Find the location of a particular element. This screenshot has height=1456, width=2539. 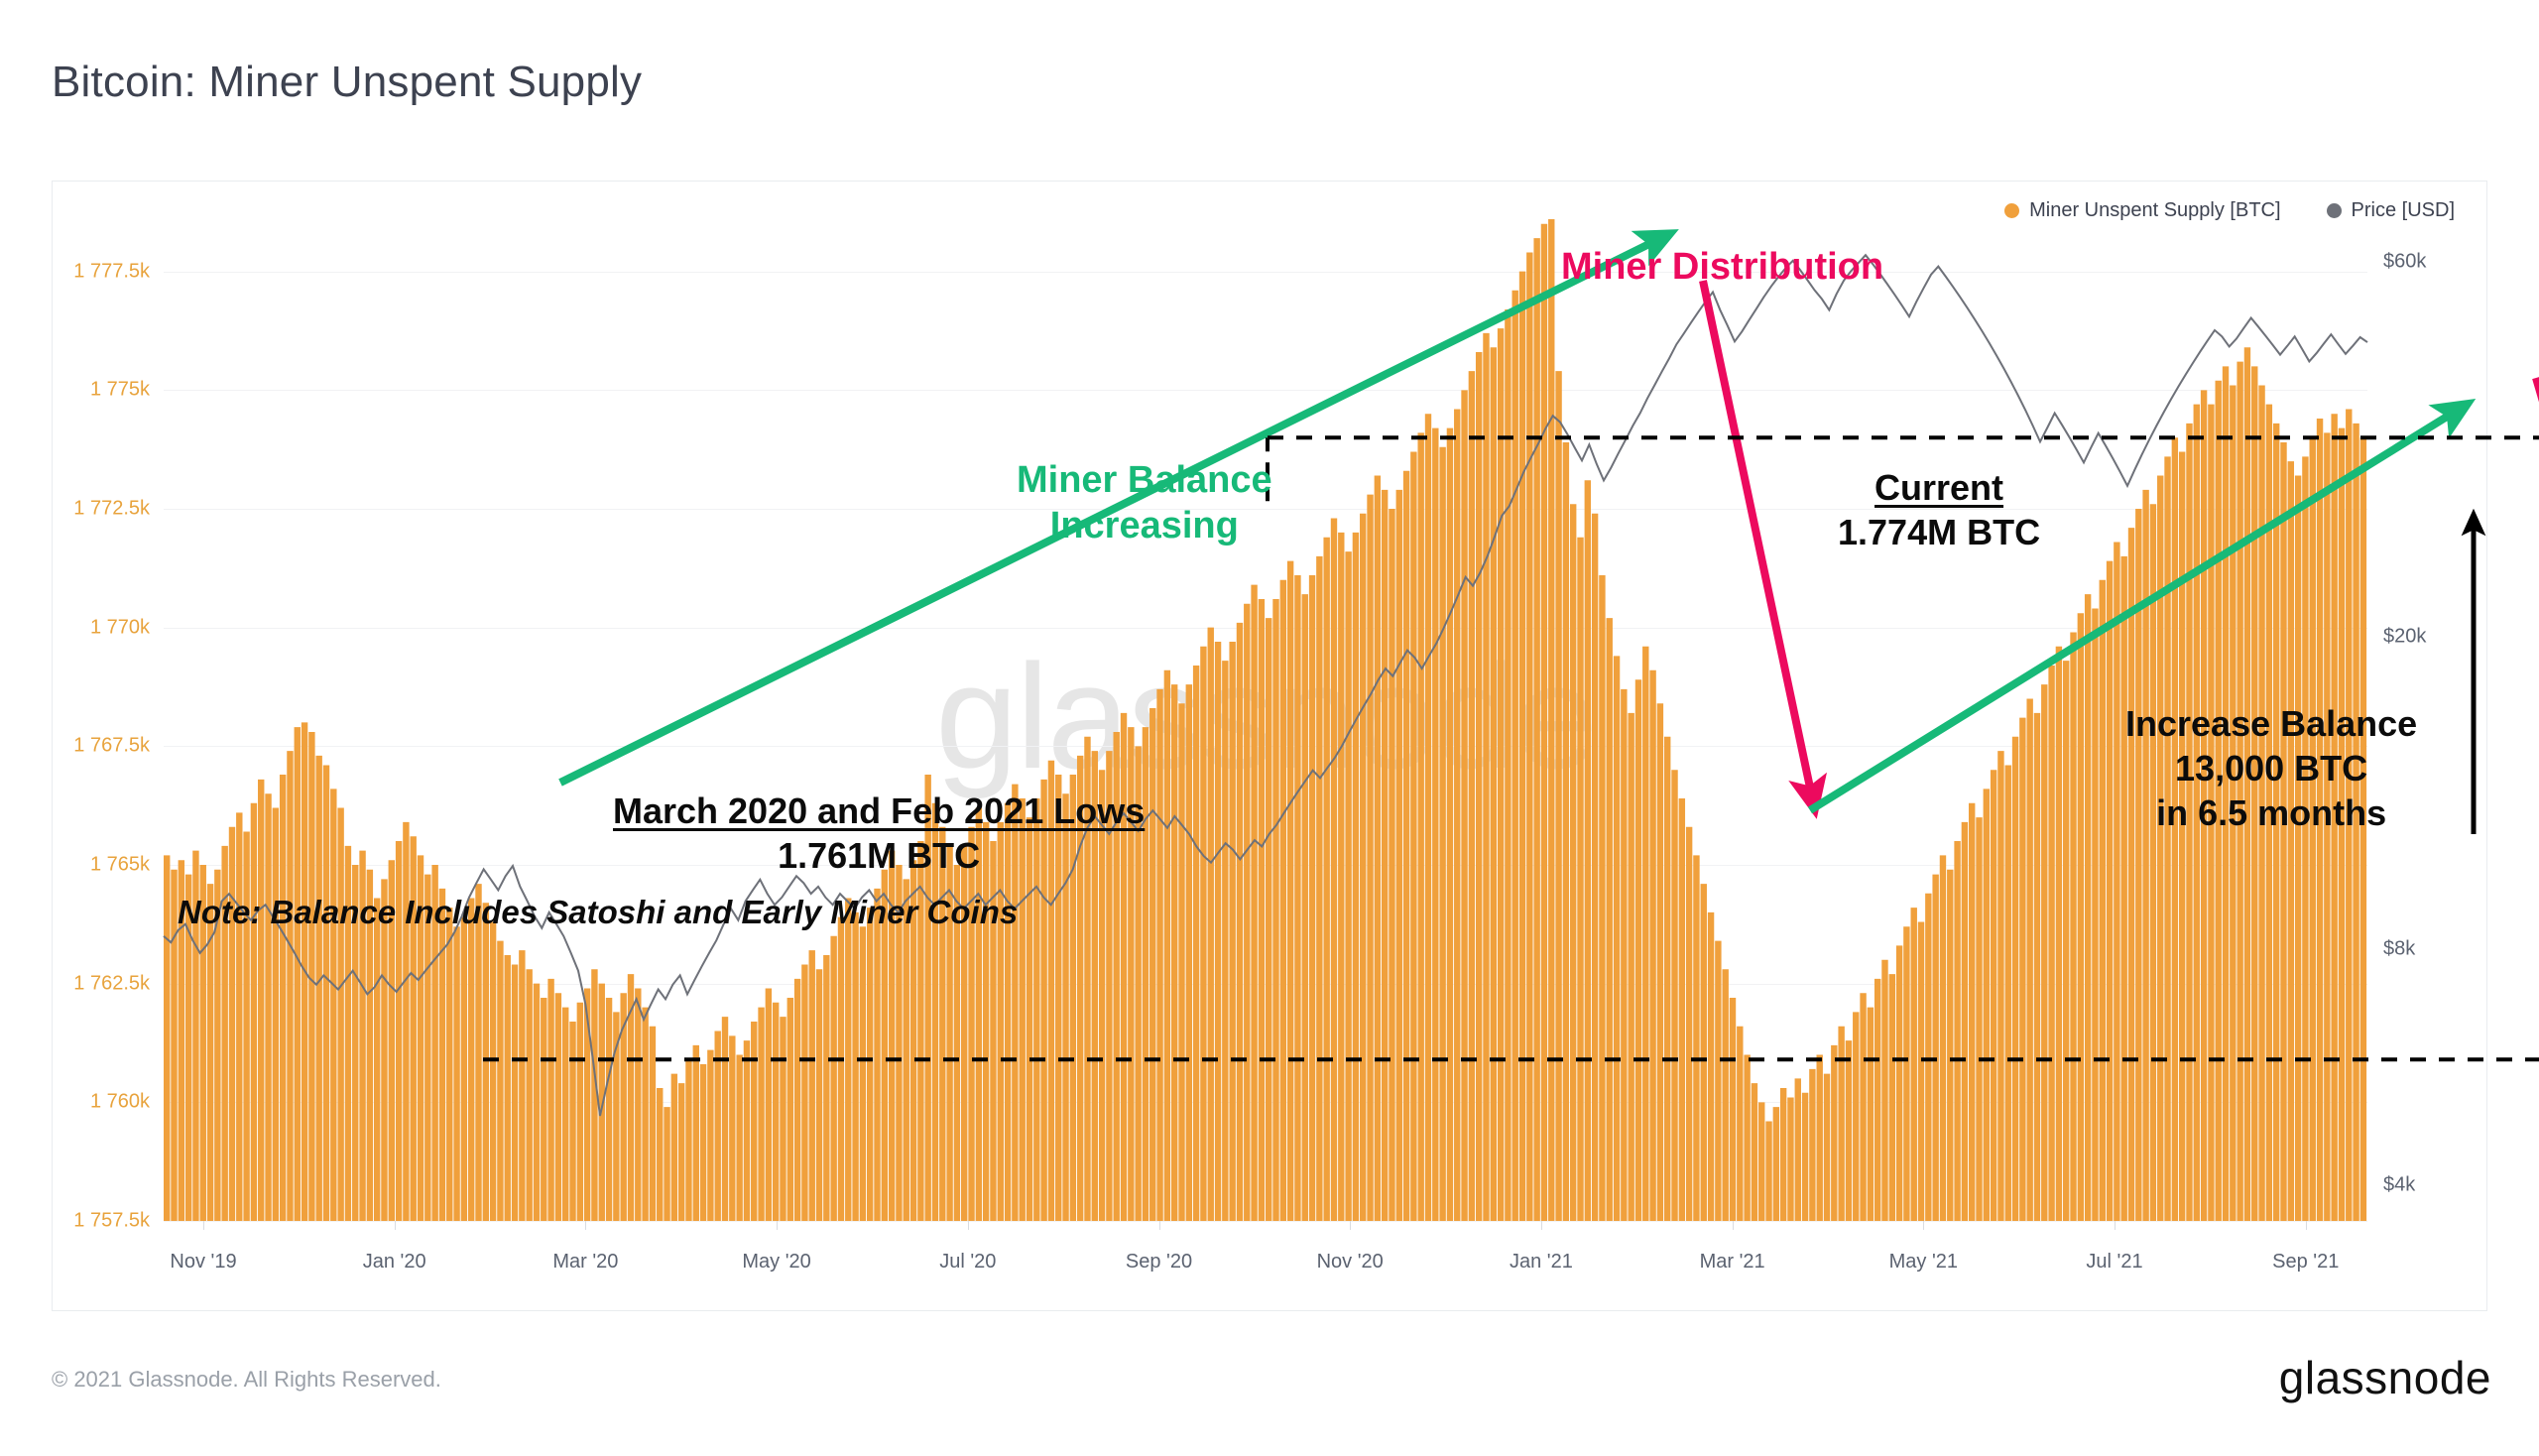

annotation-increase-line-2: 13,000 BTC is located at coordinates (2272, 768).